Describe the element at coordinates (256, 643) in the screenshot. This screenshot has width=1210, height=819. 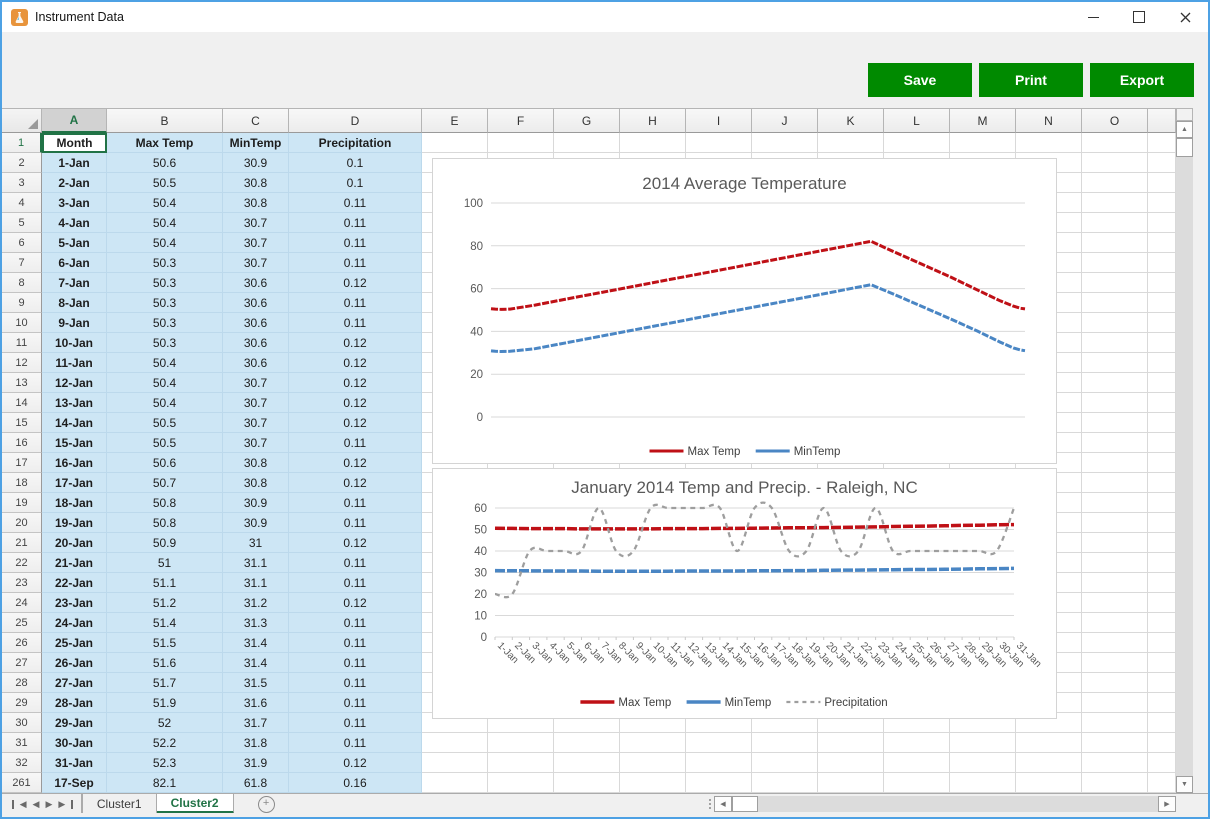
I see `grid-cell: 31.4` at that location.